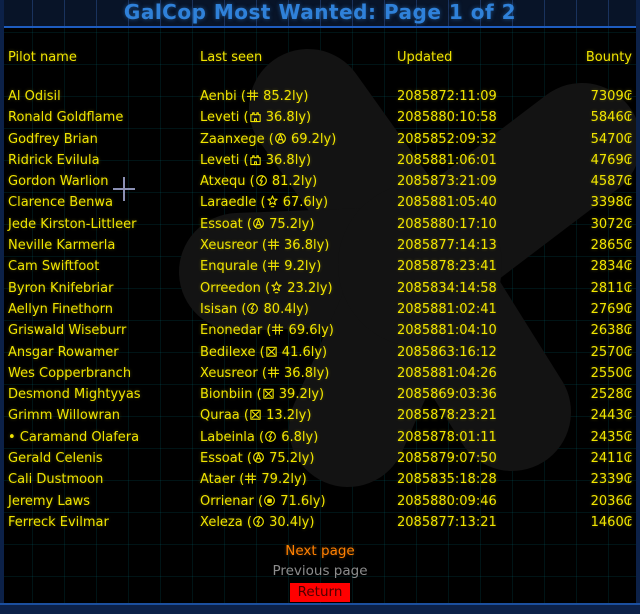  Describe the element at coordinates (447, 139) in the screenshot. I see `updated-time: 2085852:09:32` at that location.